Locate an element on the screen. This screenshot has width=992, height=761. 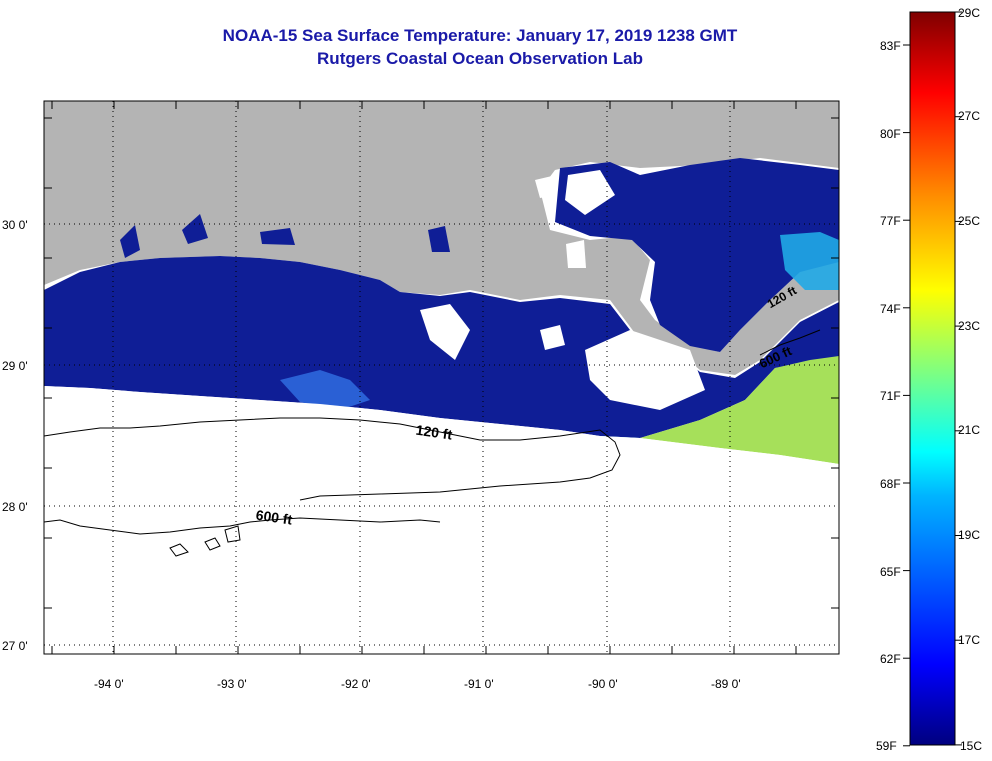
lon-label: -93 0' is located at coordinates (232, 684).